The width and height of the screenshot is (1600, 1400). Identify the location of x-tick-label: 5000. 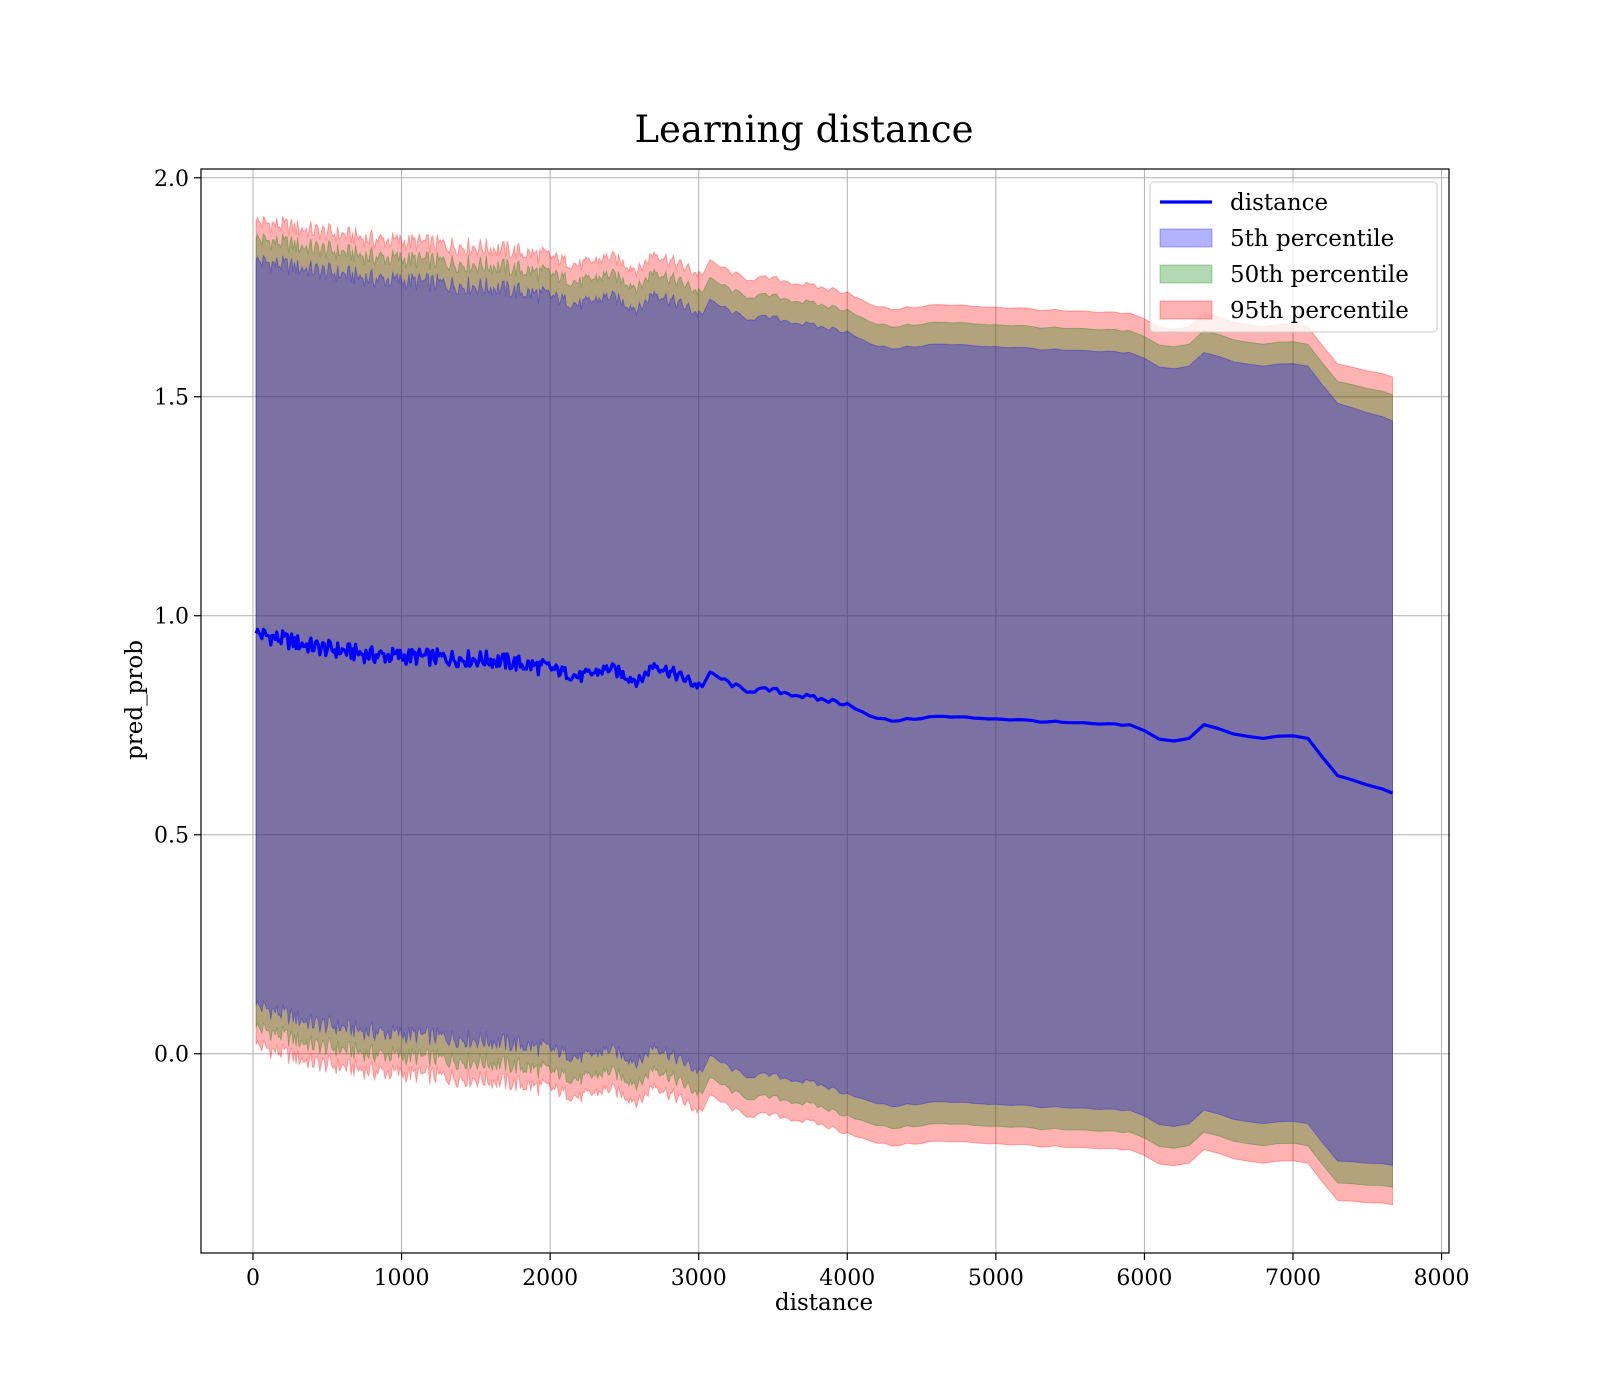
(996, 1278).